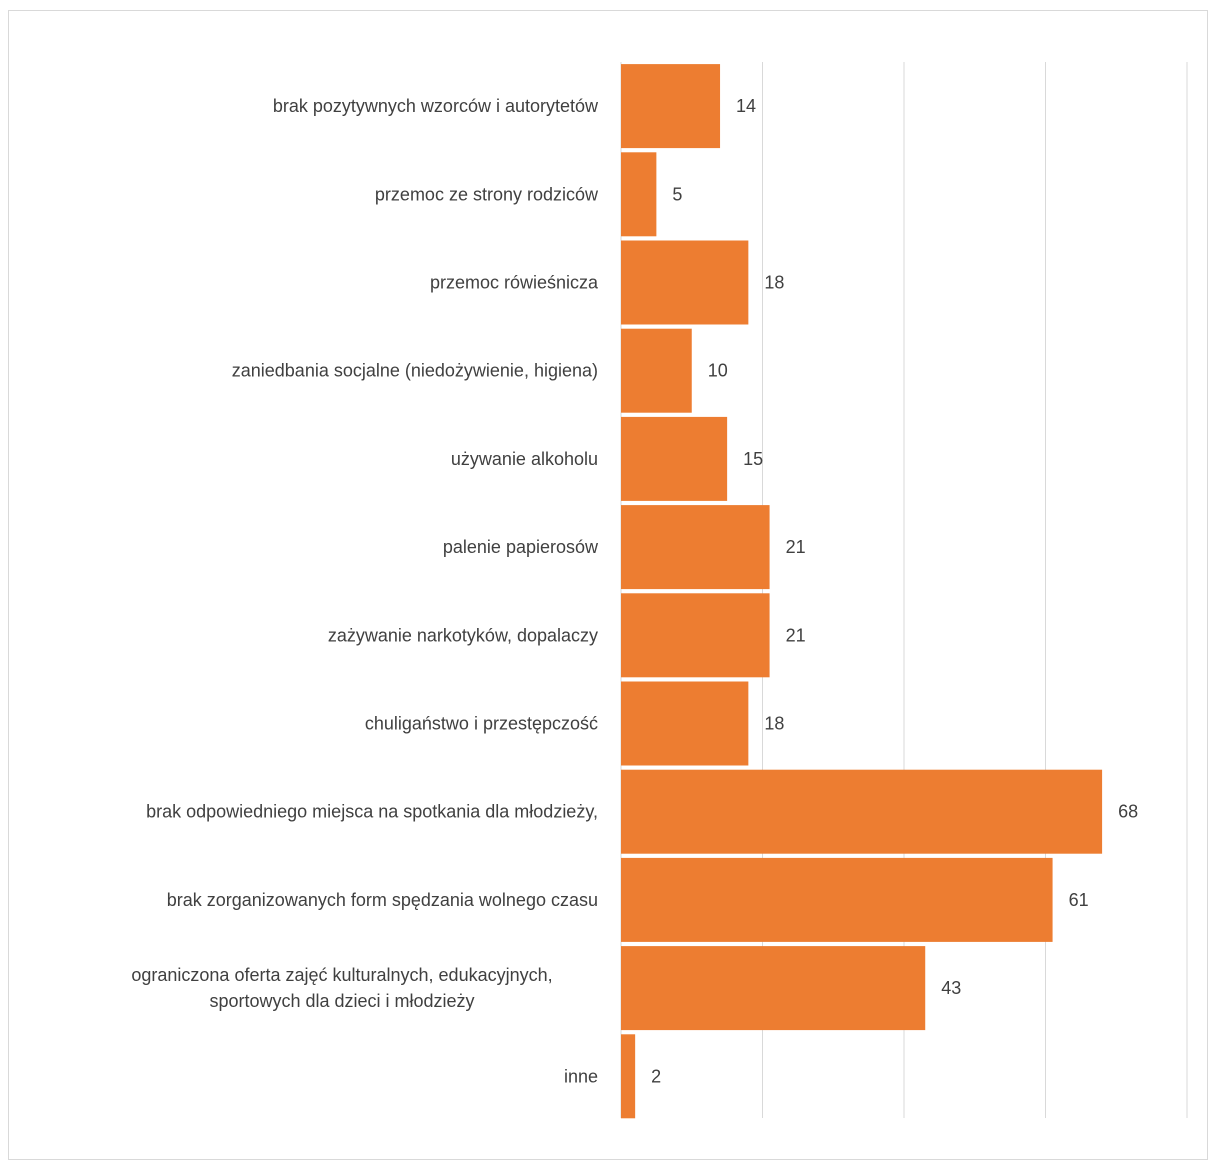  Describe the element at coordinates (436, 106) in the screenshot. I see `category-label-0: brak pozytywnych wzorców i autorytetów` at that location.